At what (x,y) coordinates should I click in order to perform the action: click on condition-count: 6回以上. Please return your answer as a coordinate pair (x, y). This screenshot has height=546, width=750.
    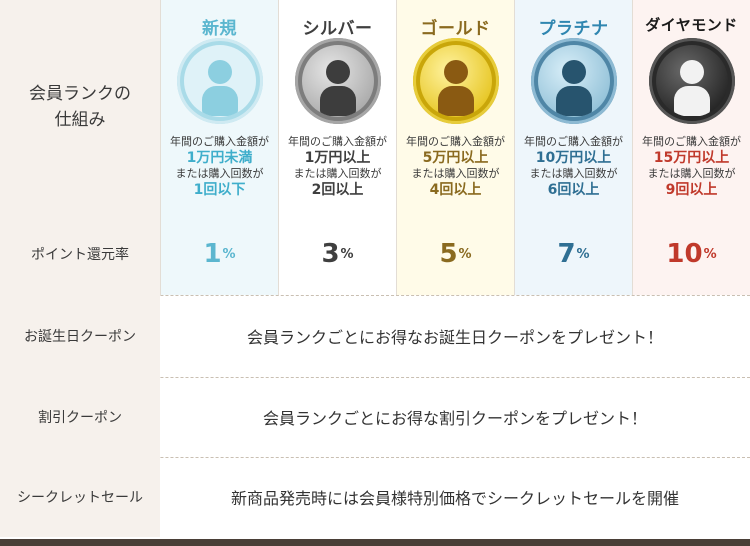
    Looking at the image, I should click on (573, 190).